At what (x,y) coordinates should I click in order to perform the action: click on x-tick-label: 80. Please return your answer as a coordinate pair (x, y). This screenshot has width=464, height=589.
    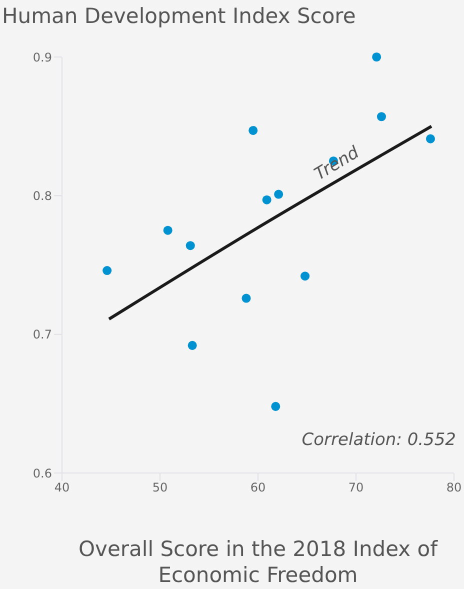
    Looking at the image, I should click on (454, 487).